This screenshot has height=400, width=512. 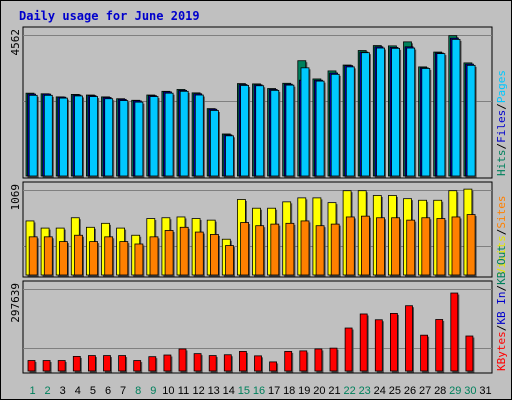 I want to click on day-label-26: 26, so click(x=410, y=391).